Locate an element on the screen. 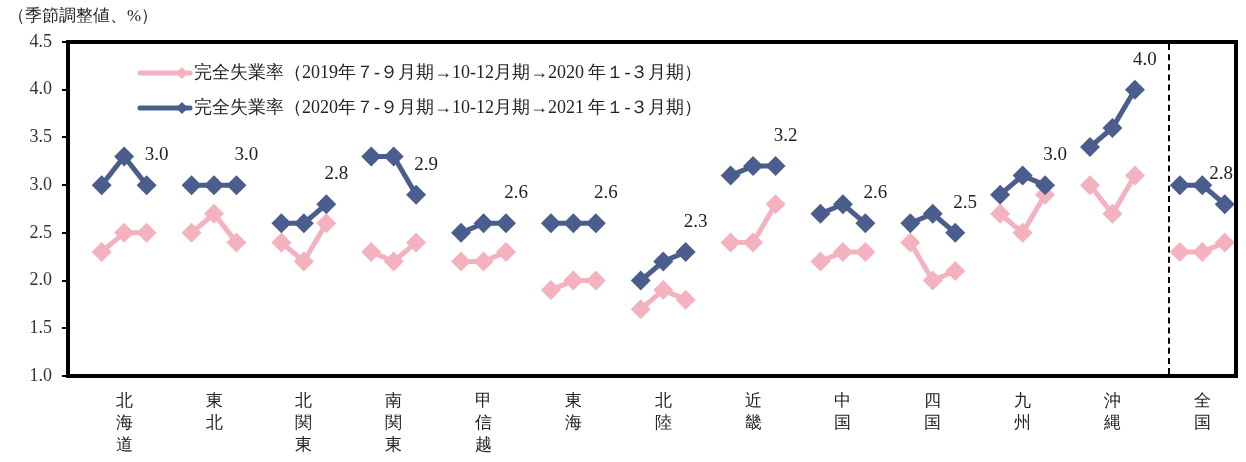  x-tick-label: 北陸 is located at coordinates (663, 411).